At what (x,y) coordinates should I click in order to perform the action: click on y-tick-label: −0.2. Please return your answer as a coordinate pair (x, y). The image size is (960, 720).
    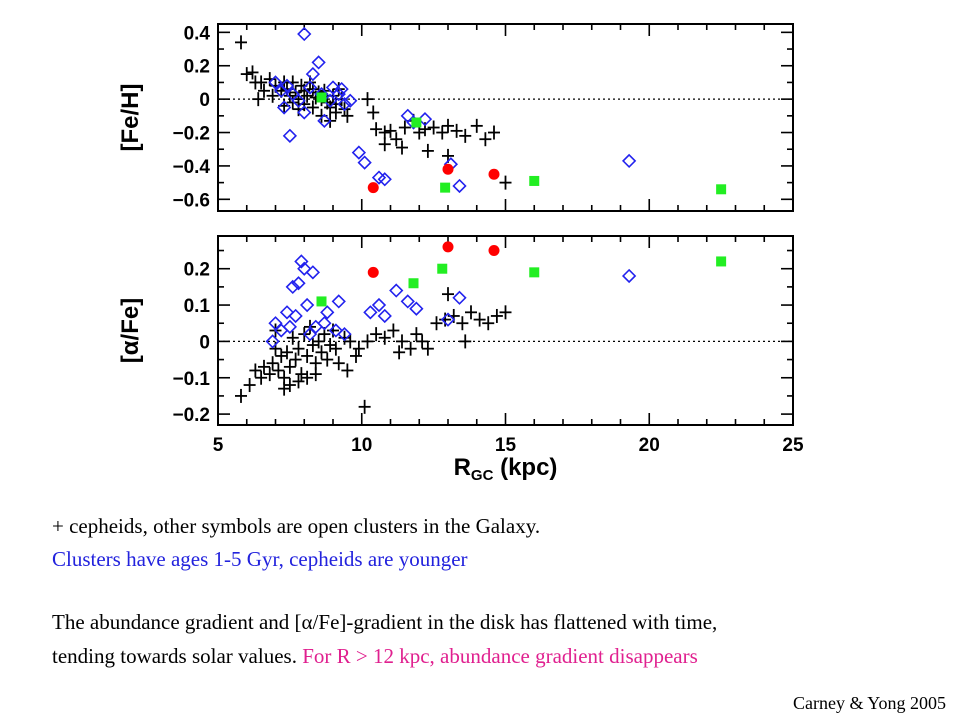
    Looking at the image, I should click on (191, 134).